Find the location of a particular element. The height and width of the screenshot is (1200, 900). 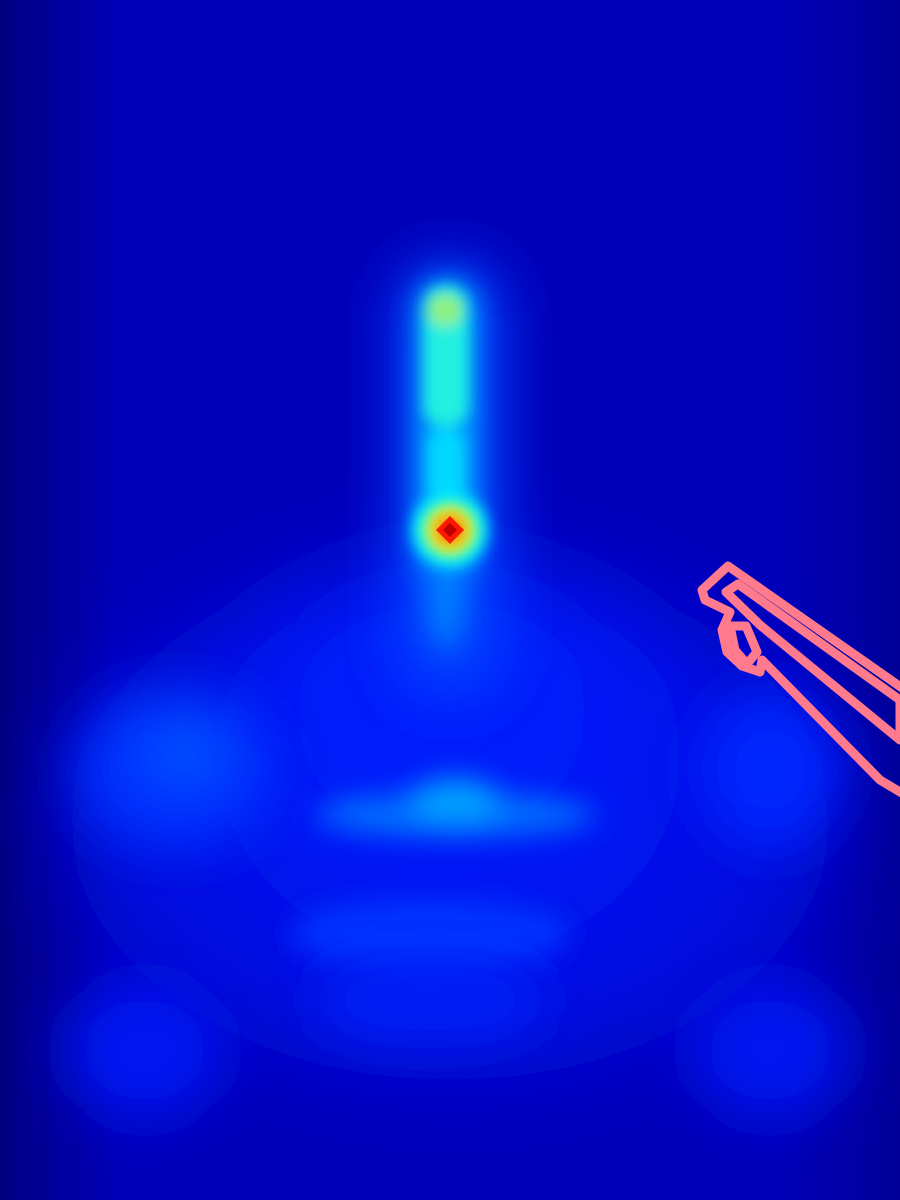

contour-overlay is located at coordinates (798, 679).